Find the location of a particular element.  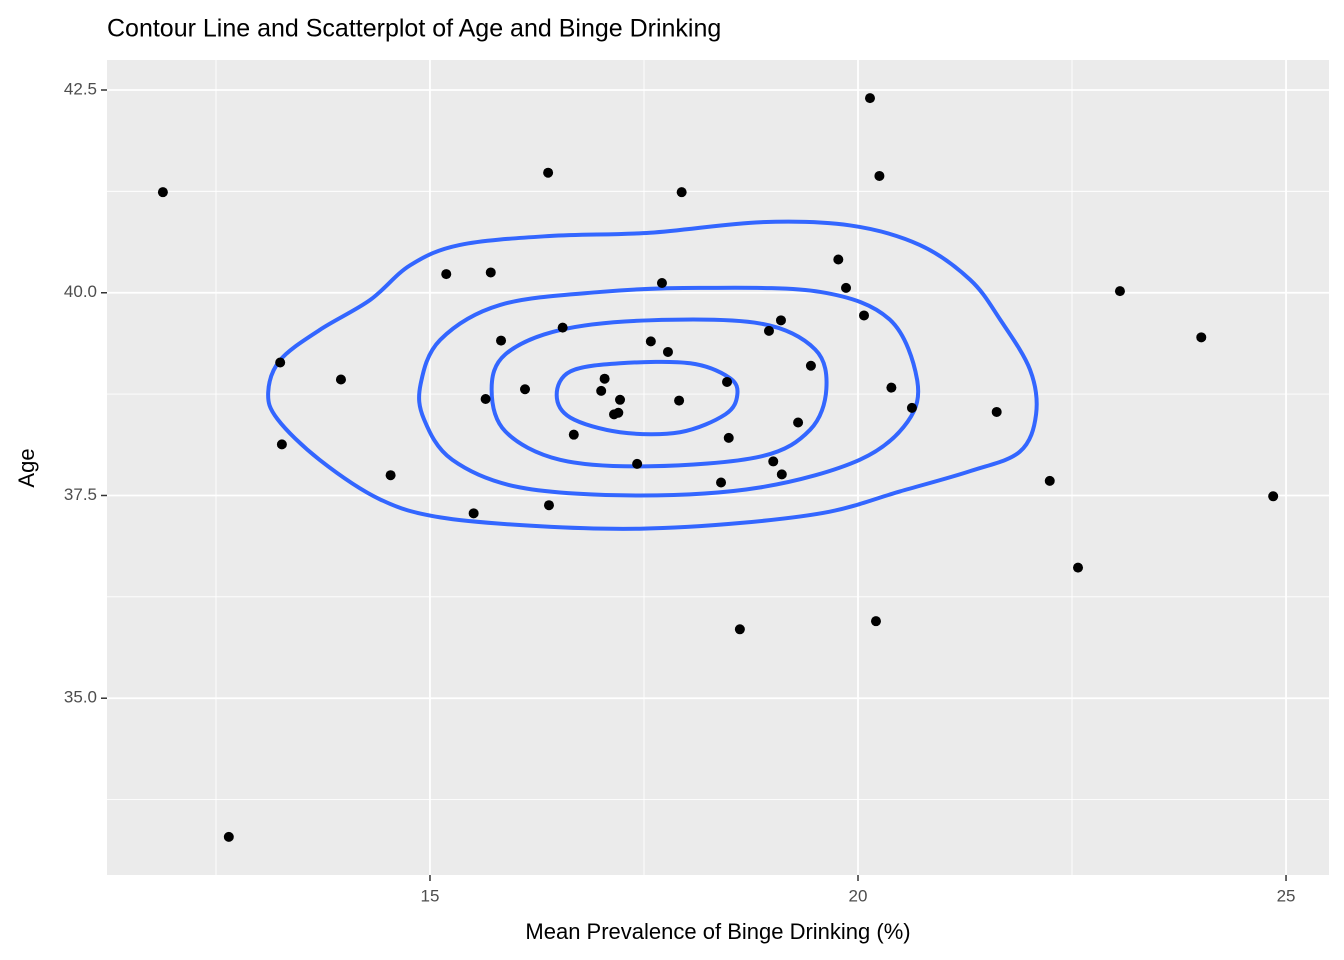

x-tick-label: 25 is located at coordinates (1286, 895).